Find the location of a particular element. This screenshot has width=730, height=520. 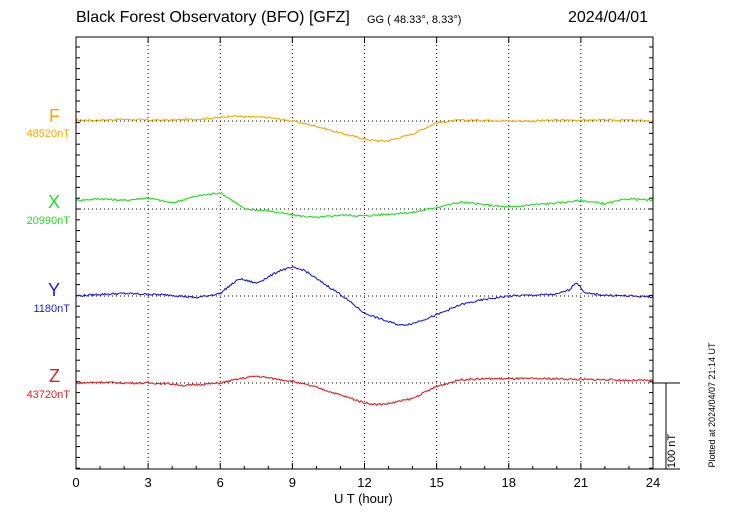

series-line-f is located at coordinates (364, 128).